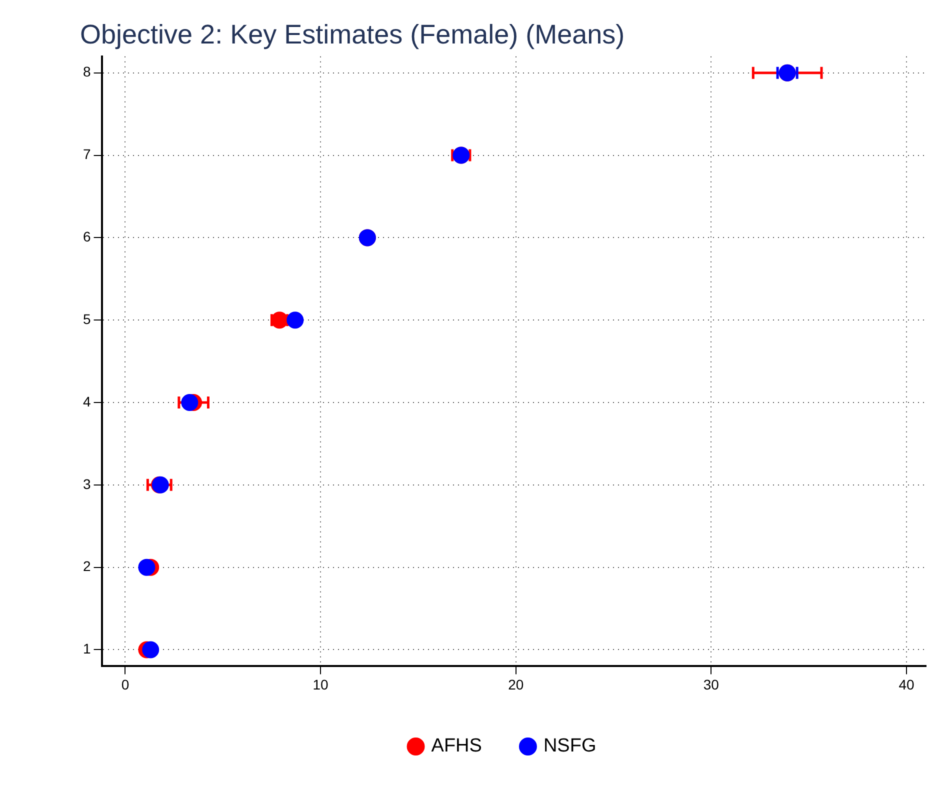  Describe the element at coordinates (86, 154) in the screenshot. I see `y-tick-label: 7` at that location.